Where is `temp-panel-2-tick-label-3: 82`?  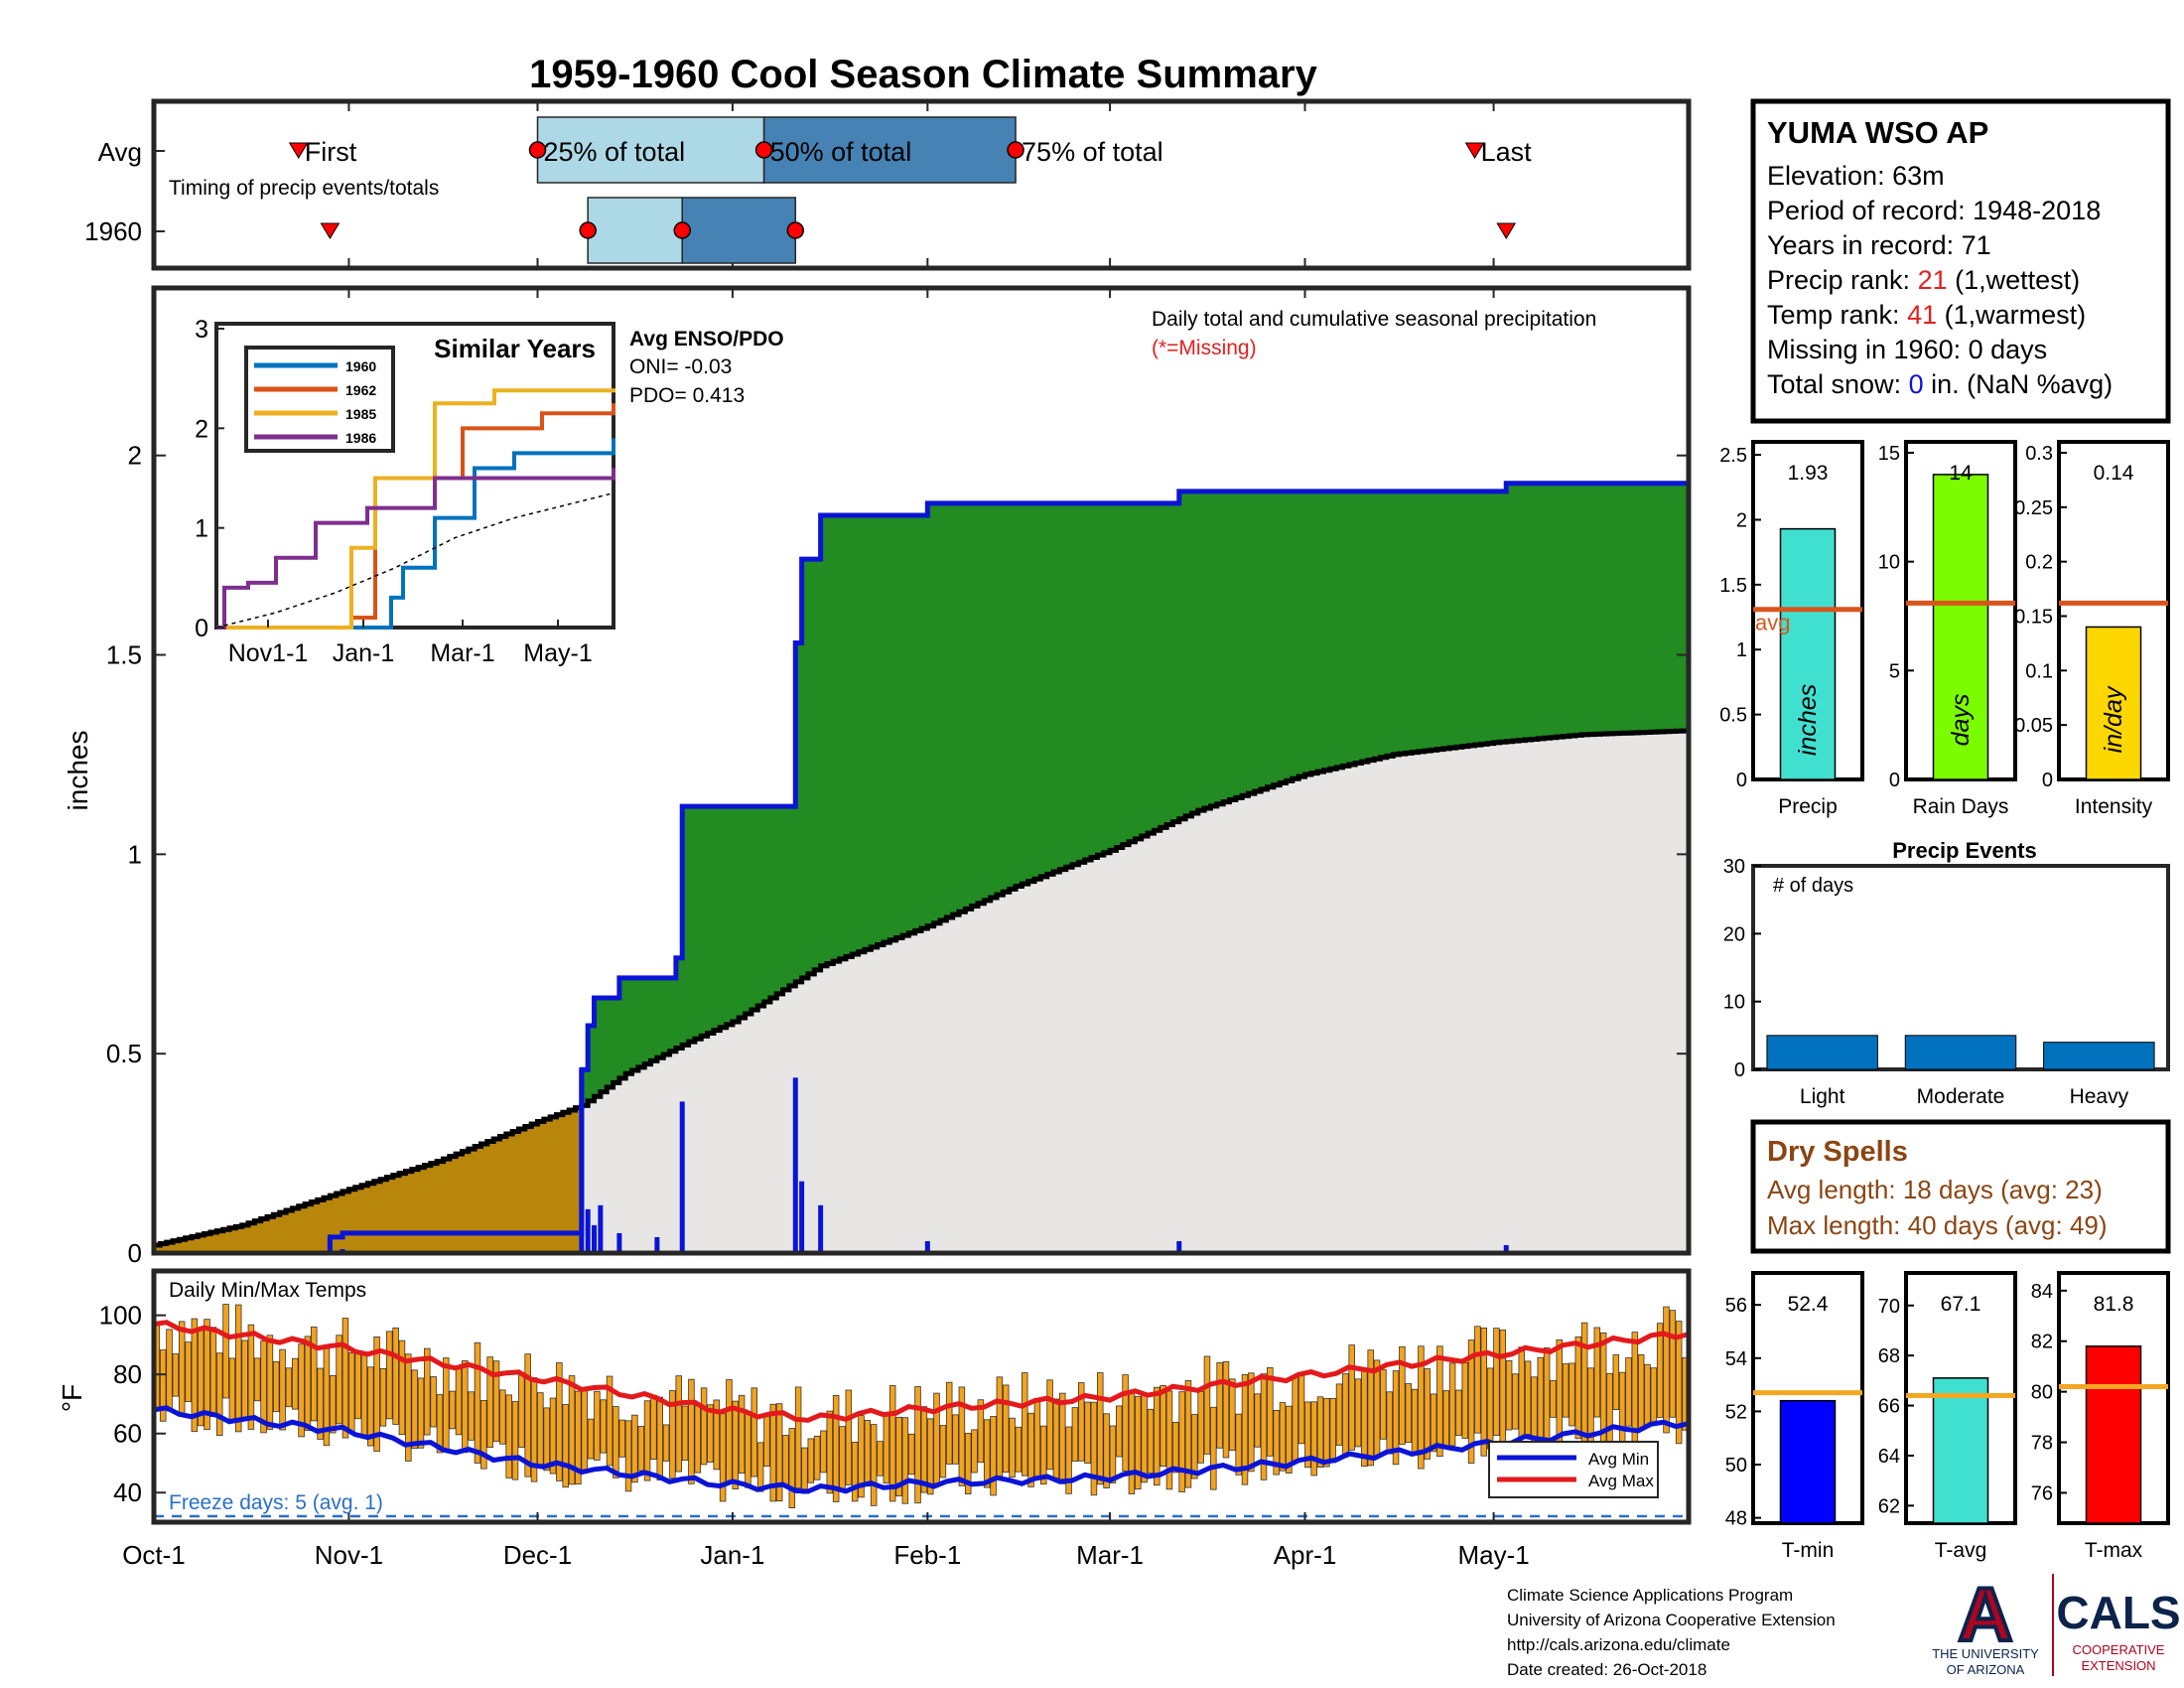 temp-panel-2-tick-label-3: 82 is located at coordinates (2042, 1342).